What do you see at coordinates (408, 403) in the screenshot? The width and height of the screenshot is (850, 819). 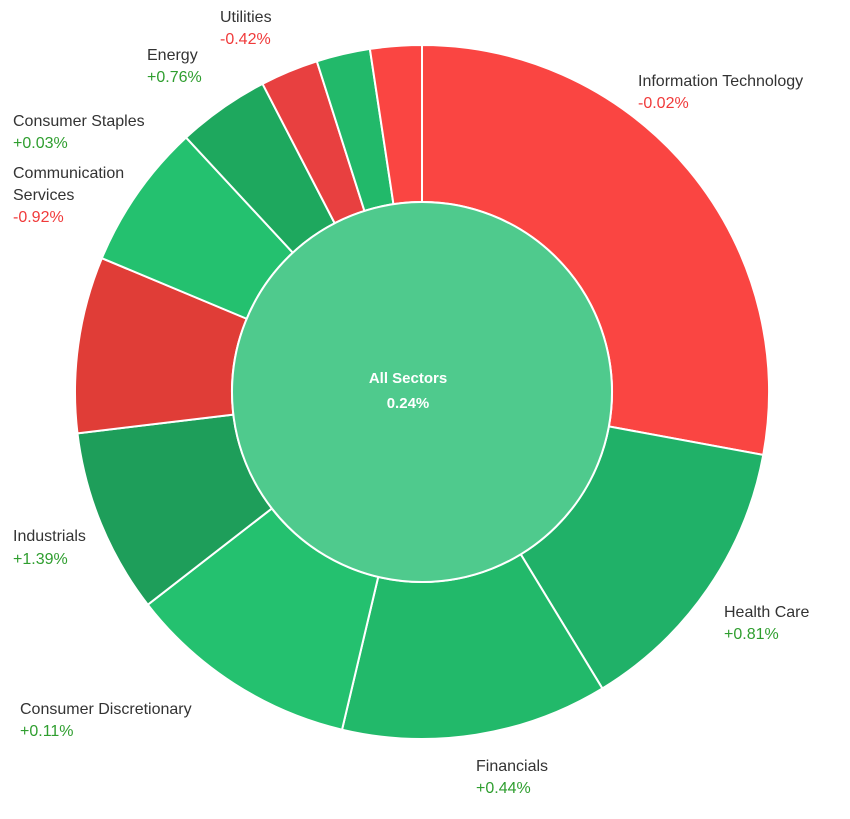 I see `center-value: 0.24%` at bounding box center [408, 403].